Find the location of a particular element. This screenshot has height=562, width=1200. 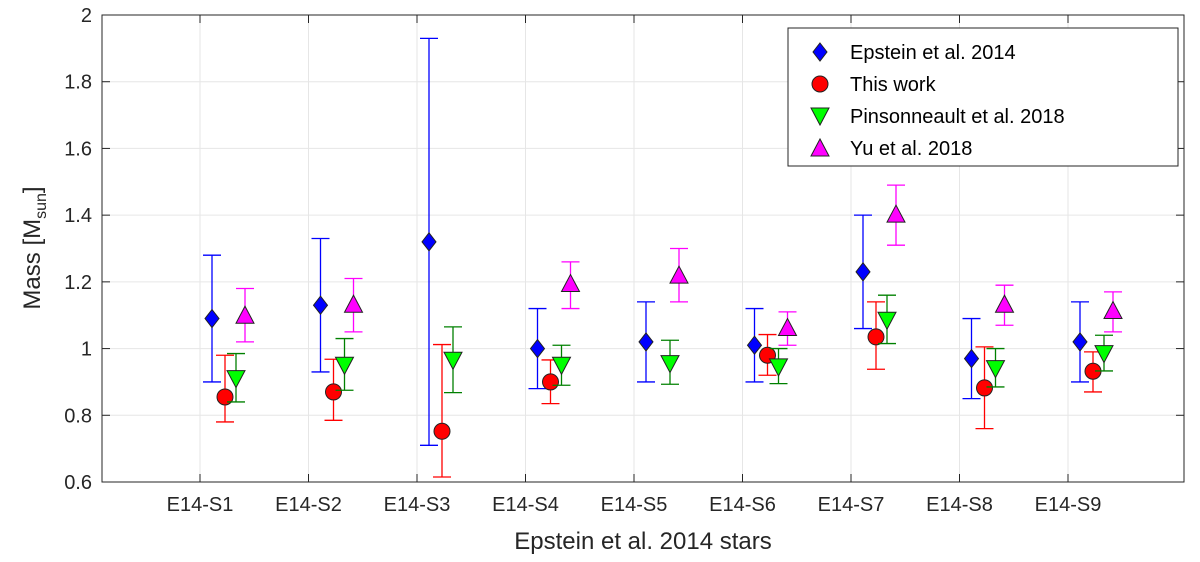

x-tick-label: E14-S1 is located at coordinates (200, 505).